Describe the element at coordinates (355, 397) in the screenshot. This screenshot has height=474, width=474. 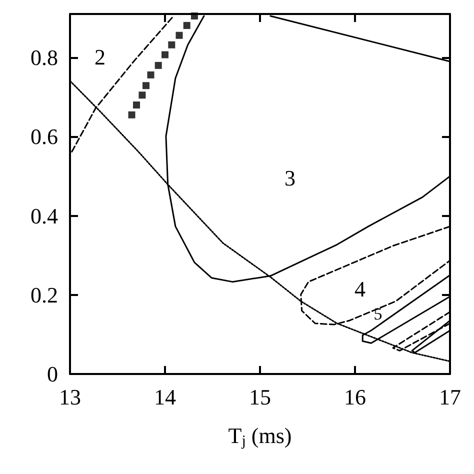
I see `x-tick-label: 16` at that location.